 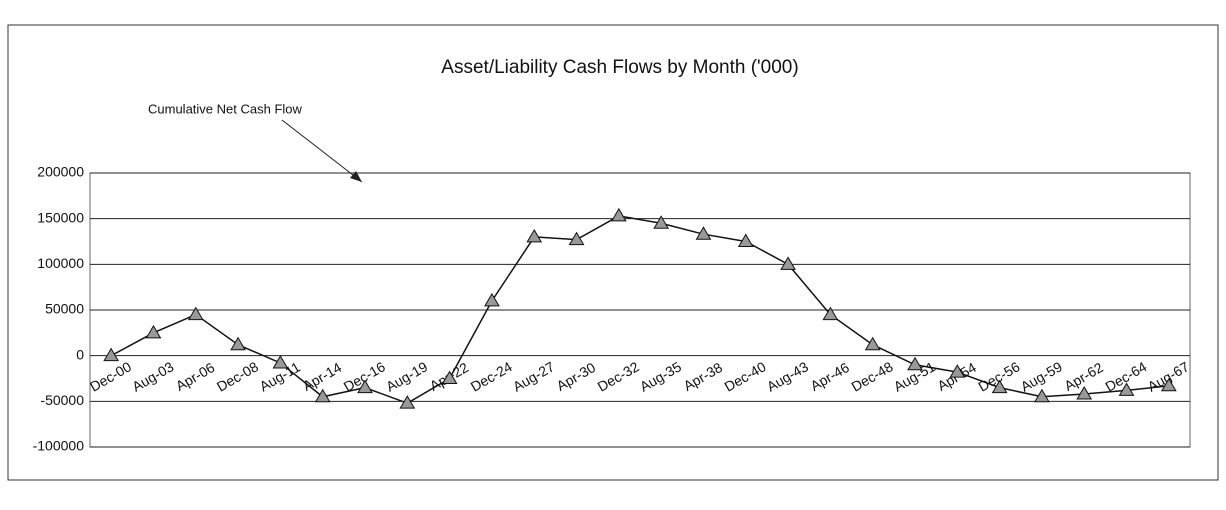 I want to click on y-tick-label: 0, so click(x=80, y=354).